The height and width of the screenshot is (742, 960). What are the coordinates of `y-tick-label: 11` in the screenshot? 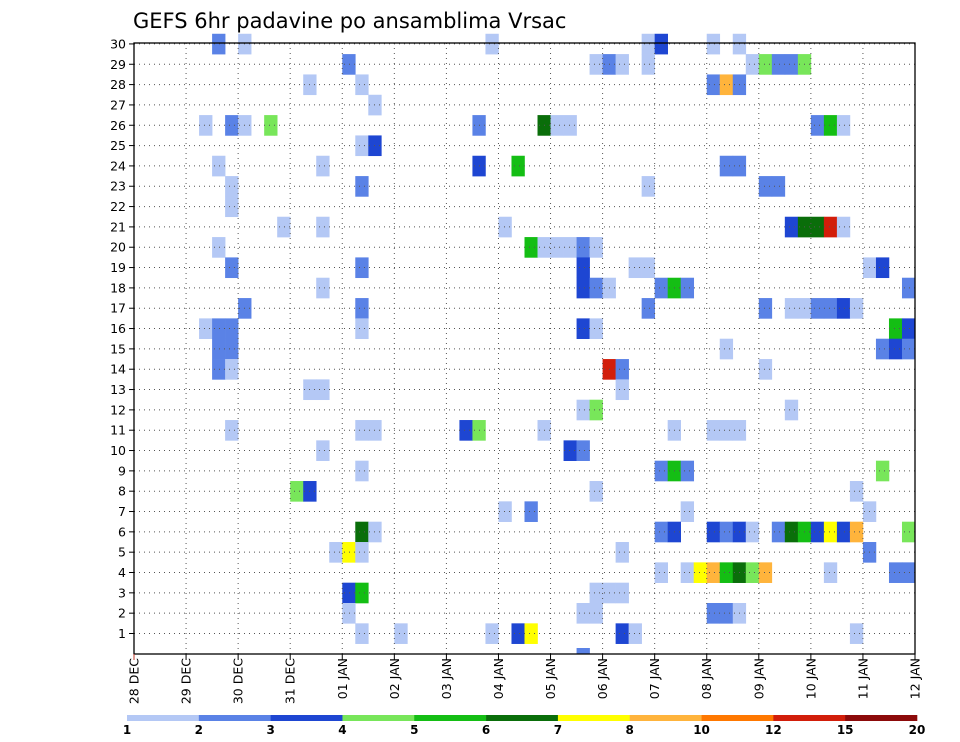 It's located at (118, 430).